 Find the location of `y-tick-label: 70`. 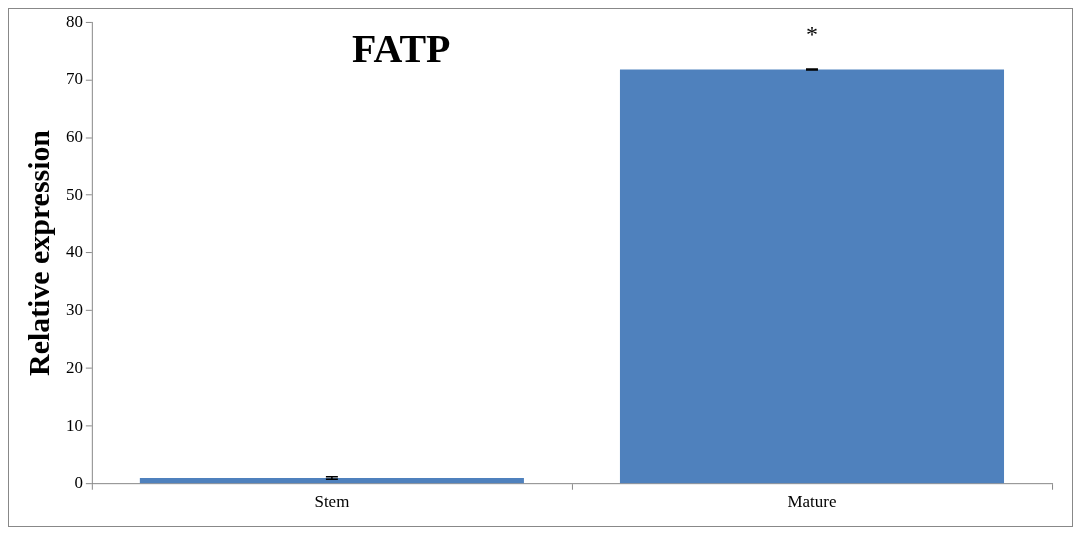

y-tick-label: 70 is located at coordinates (74, 79).